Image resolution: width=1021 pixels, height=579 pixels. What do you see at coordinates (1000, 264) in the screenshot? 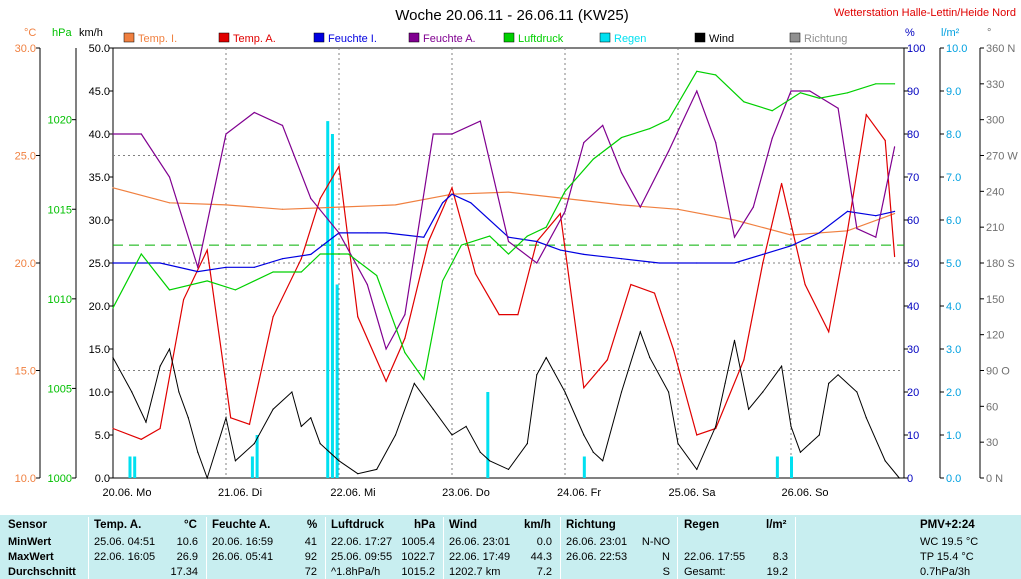
I see `direction-tick-label: 180 S` at bounding box center [1000, 264].